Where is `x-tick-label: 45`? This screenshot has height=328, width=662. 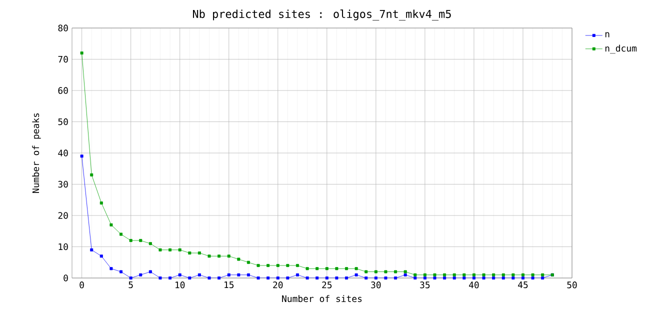 x-tick-label: 45 is located at coordinates (523, 285).